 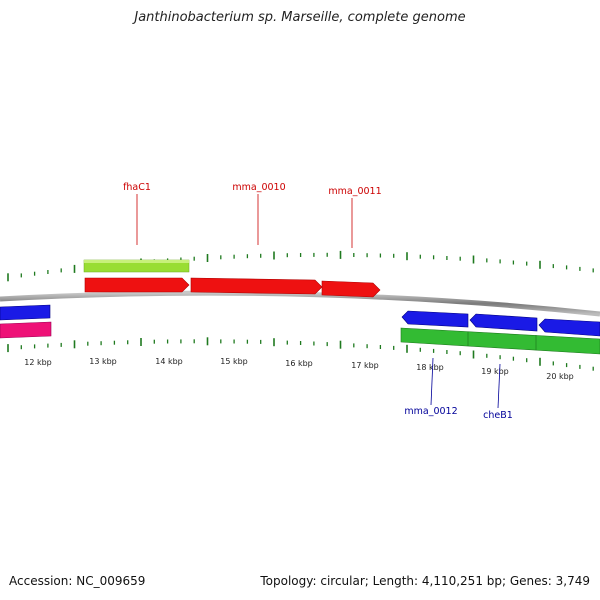 I want to click on kbp-label: 13 kbp, so click(x=103, y=361).